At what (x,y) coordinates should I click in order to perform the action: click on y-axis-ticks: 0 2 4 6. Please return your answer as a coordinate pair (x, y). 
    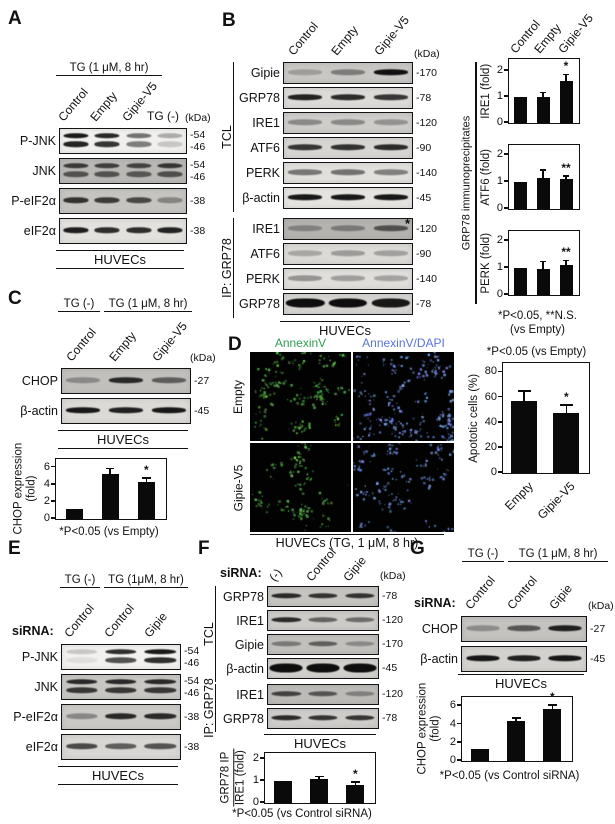
    Looking at the image, I should click on (47, 491).